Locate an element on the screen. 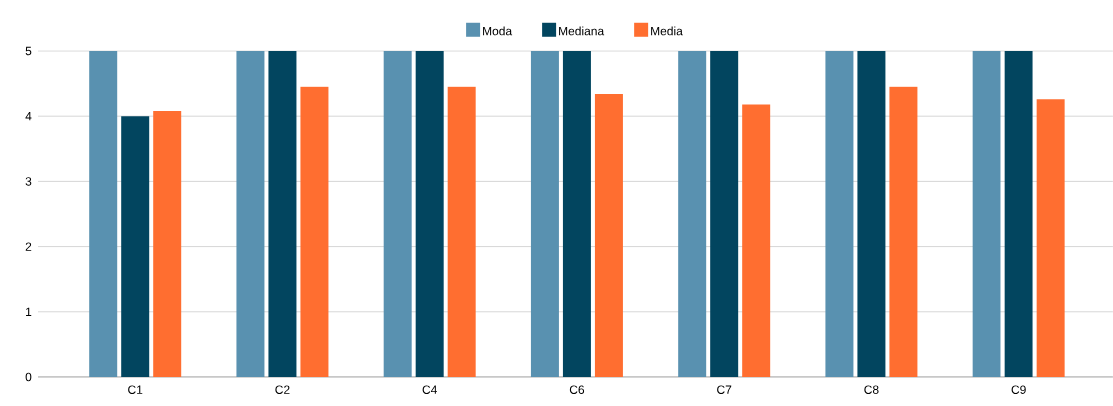 This screenshot has height=406, width=1113. x-tick-label: C6 is located at coordinates (577, 389).